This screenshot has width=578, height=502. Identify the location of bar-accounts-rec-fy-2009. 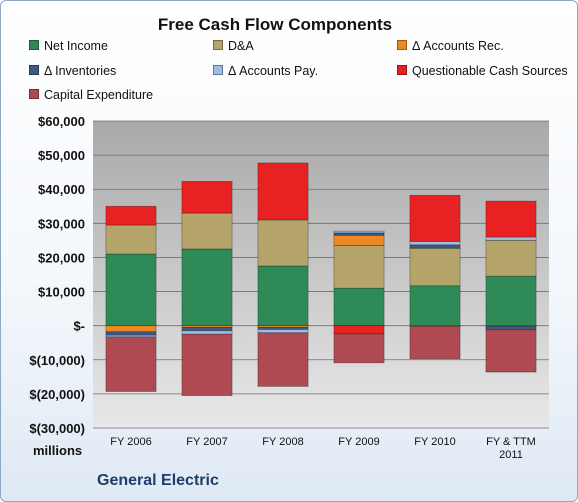
(359, 240).